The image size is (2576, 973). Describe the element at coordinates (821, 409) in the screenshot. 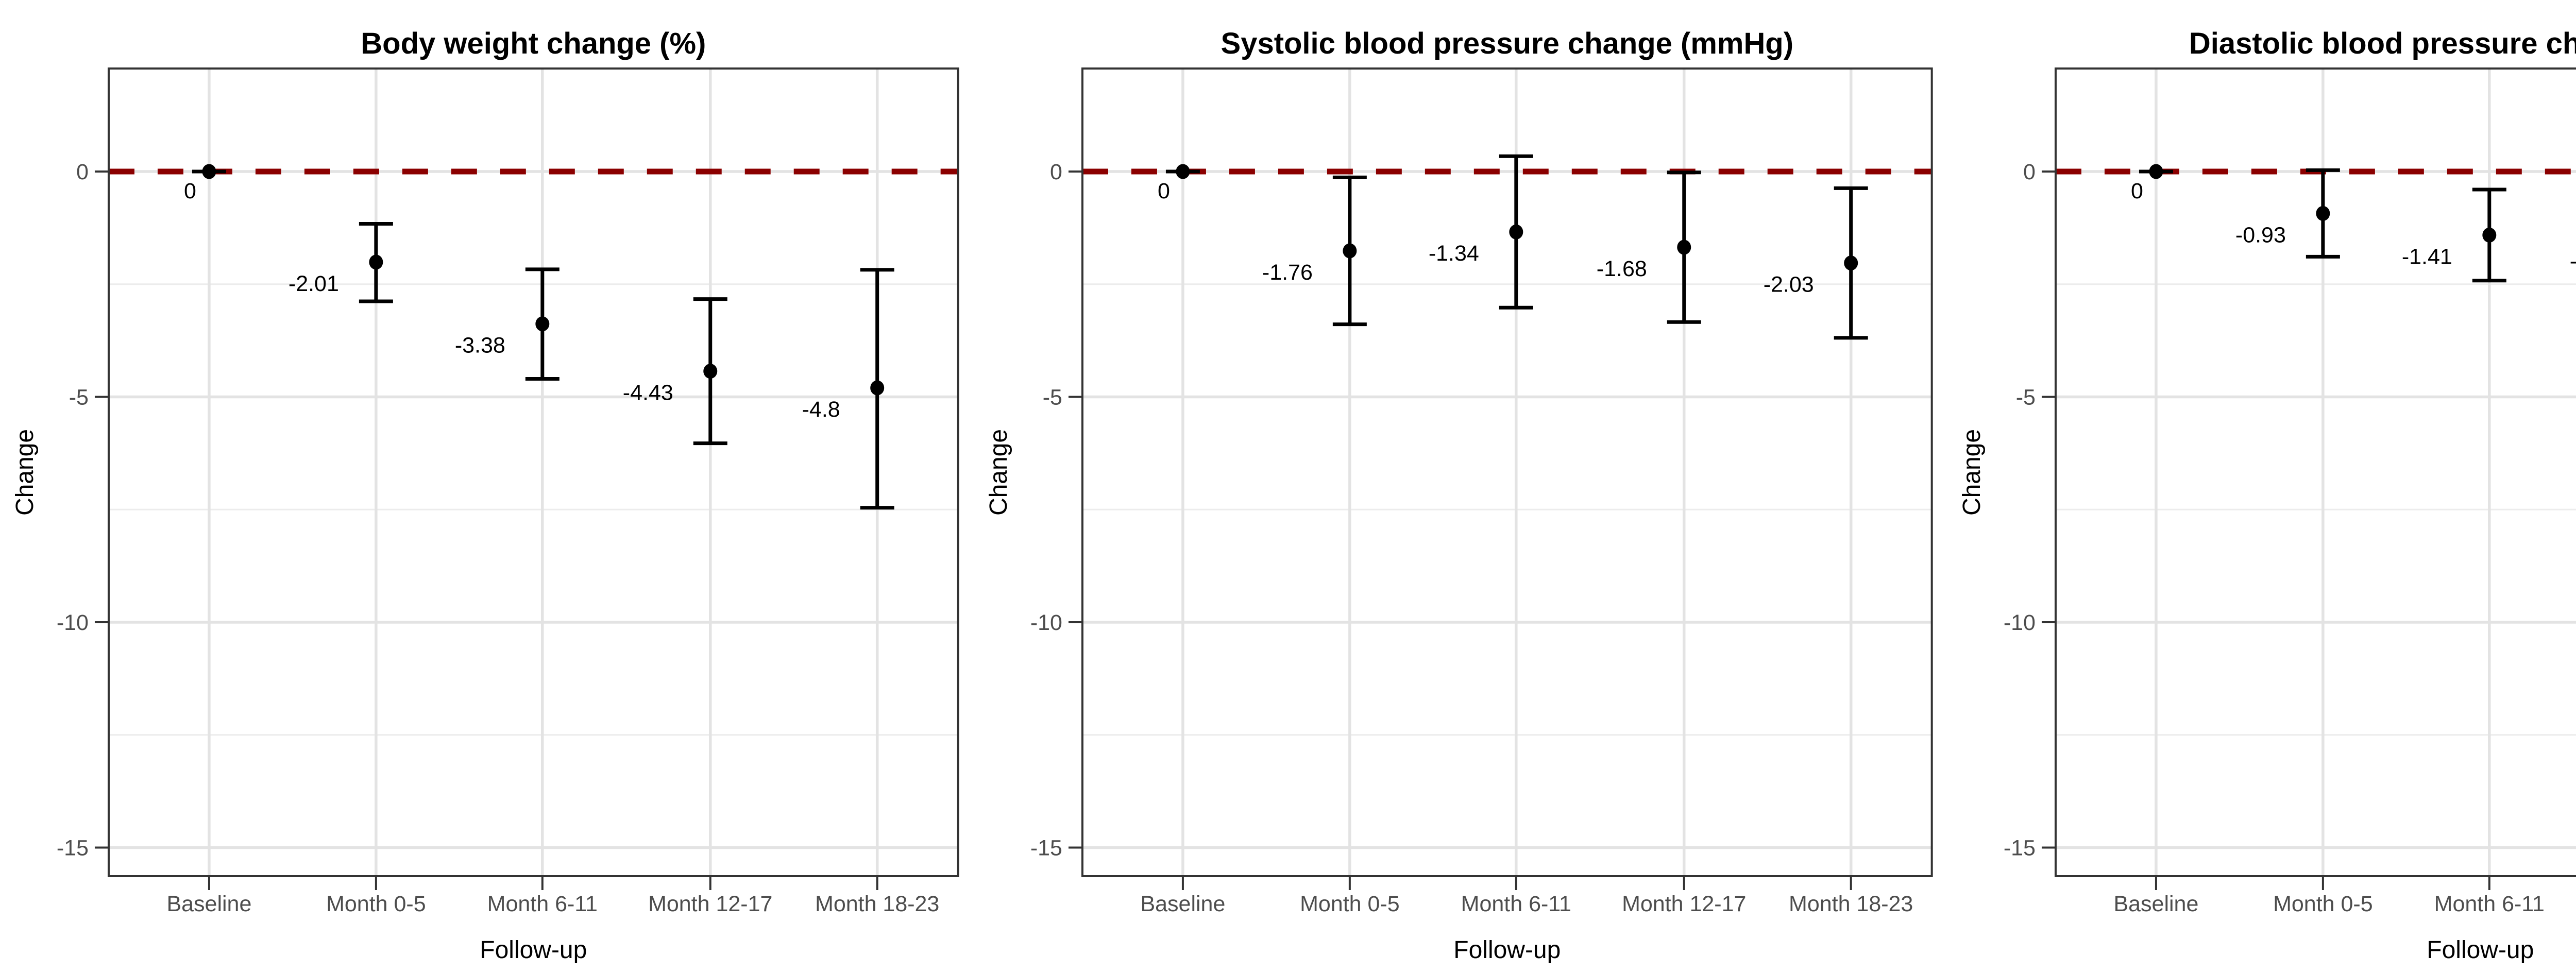

I see `point-value-label: -4.8` at that location.